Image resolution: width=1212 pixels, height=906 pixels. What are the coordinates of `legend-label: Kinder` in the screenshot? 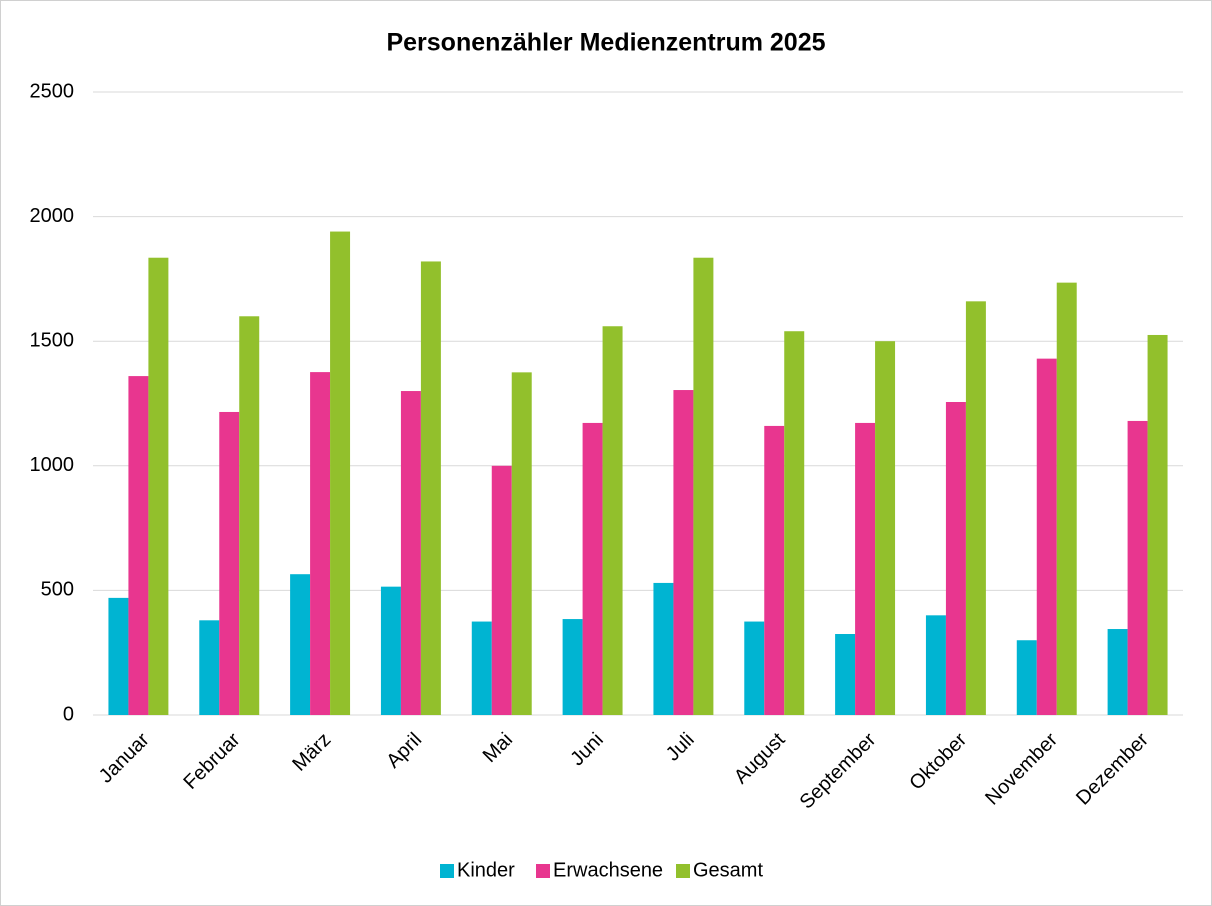 It's located at (486, 870).